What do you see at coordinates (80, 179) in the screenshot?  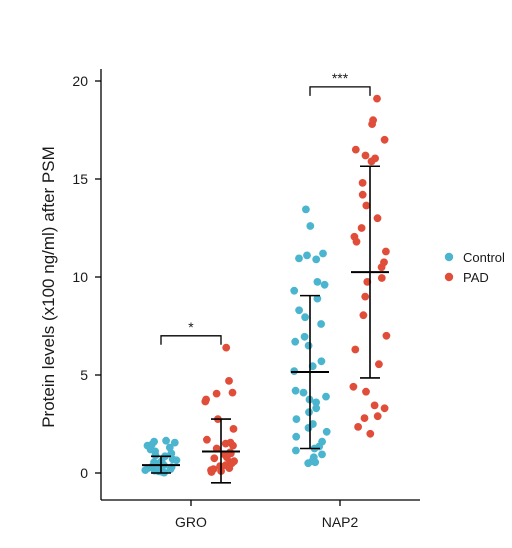 I see `y-tick-label: 15` at bounding box center [80, 179].